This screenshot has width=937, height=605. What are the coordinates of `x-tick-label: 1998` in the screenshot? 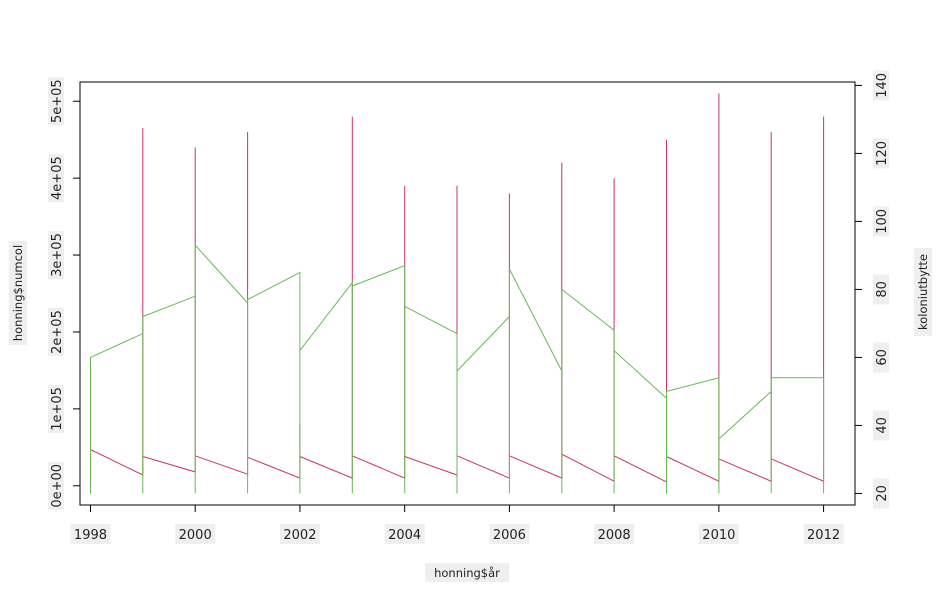 It's located at (90, 535).